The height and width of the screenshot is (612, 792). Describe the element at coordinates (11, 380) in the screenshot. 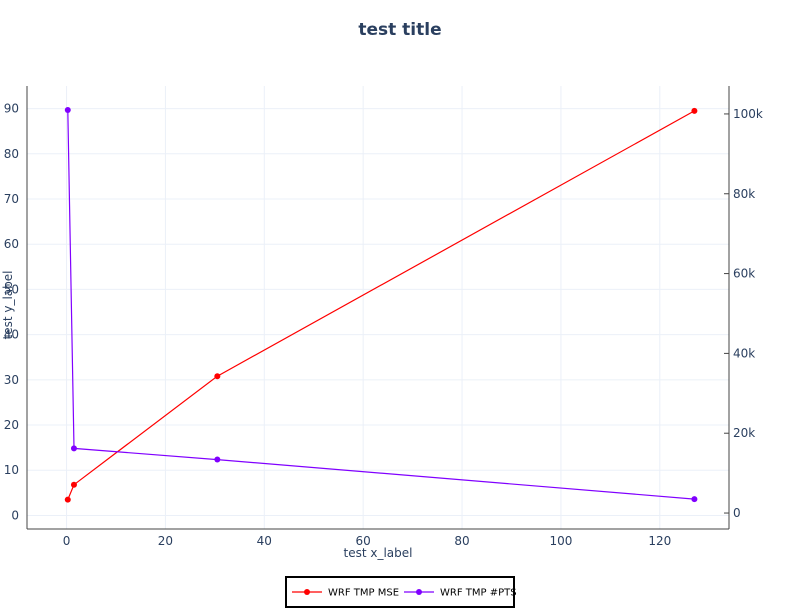

I see `y-tick-label: 30` at that location.